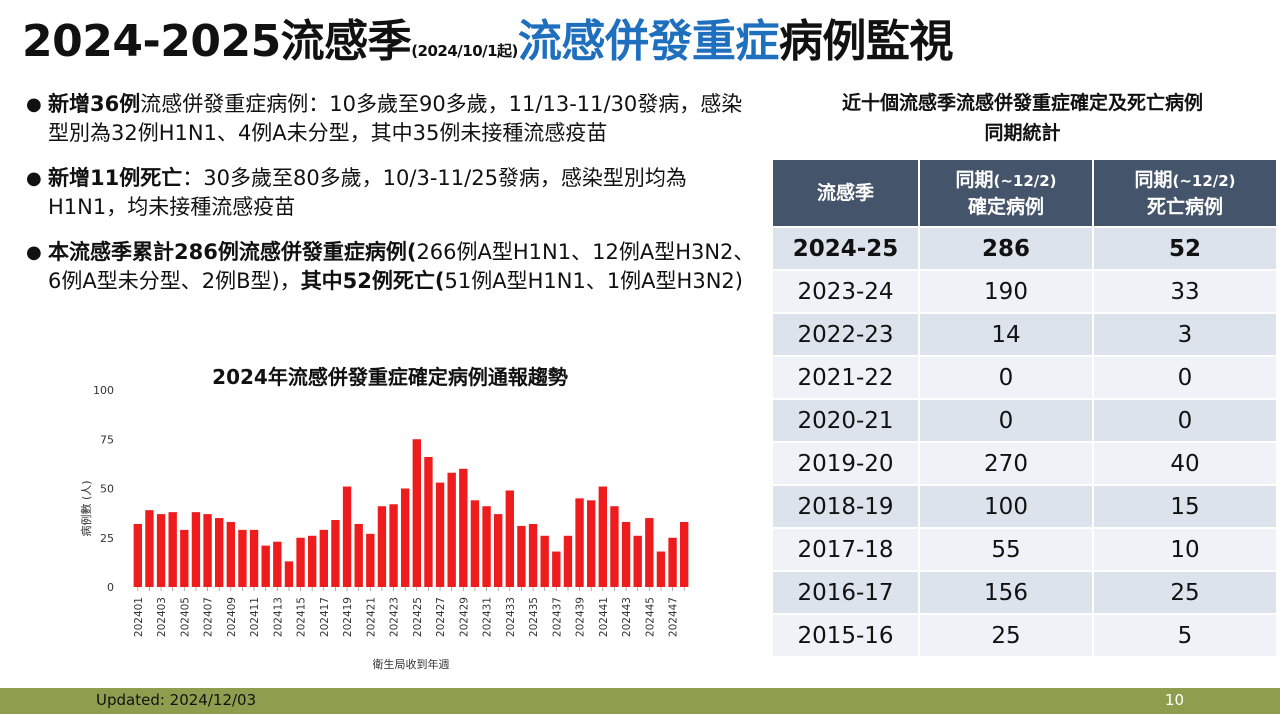  I want to click on table-row: 2021-22 0 0, so click(1024, 377).